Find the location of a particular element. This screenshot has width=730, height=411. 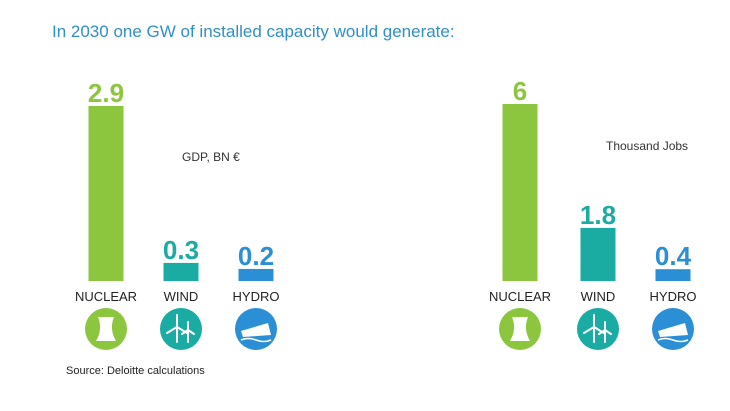

unit-label: Thousand Jobs is located at coordinates (647, 146).